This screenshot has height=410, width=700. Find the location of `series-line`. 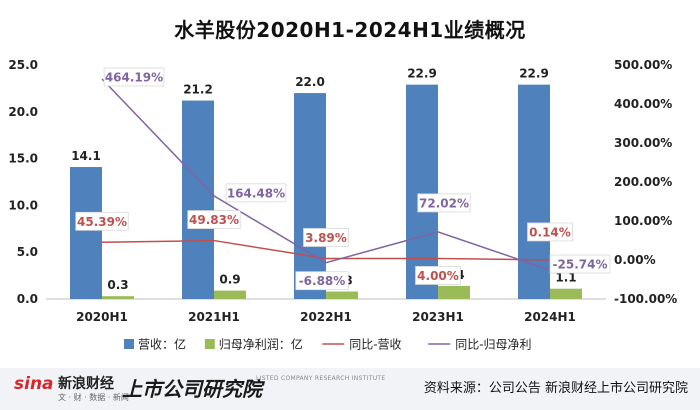

series-line is located at coordinates (326, 250).